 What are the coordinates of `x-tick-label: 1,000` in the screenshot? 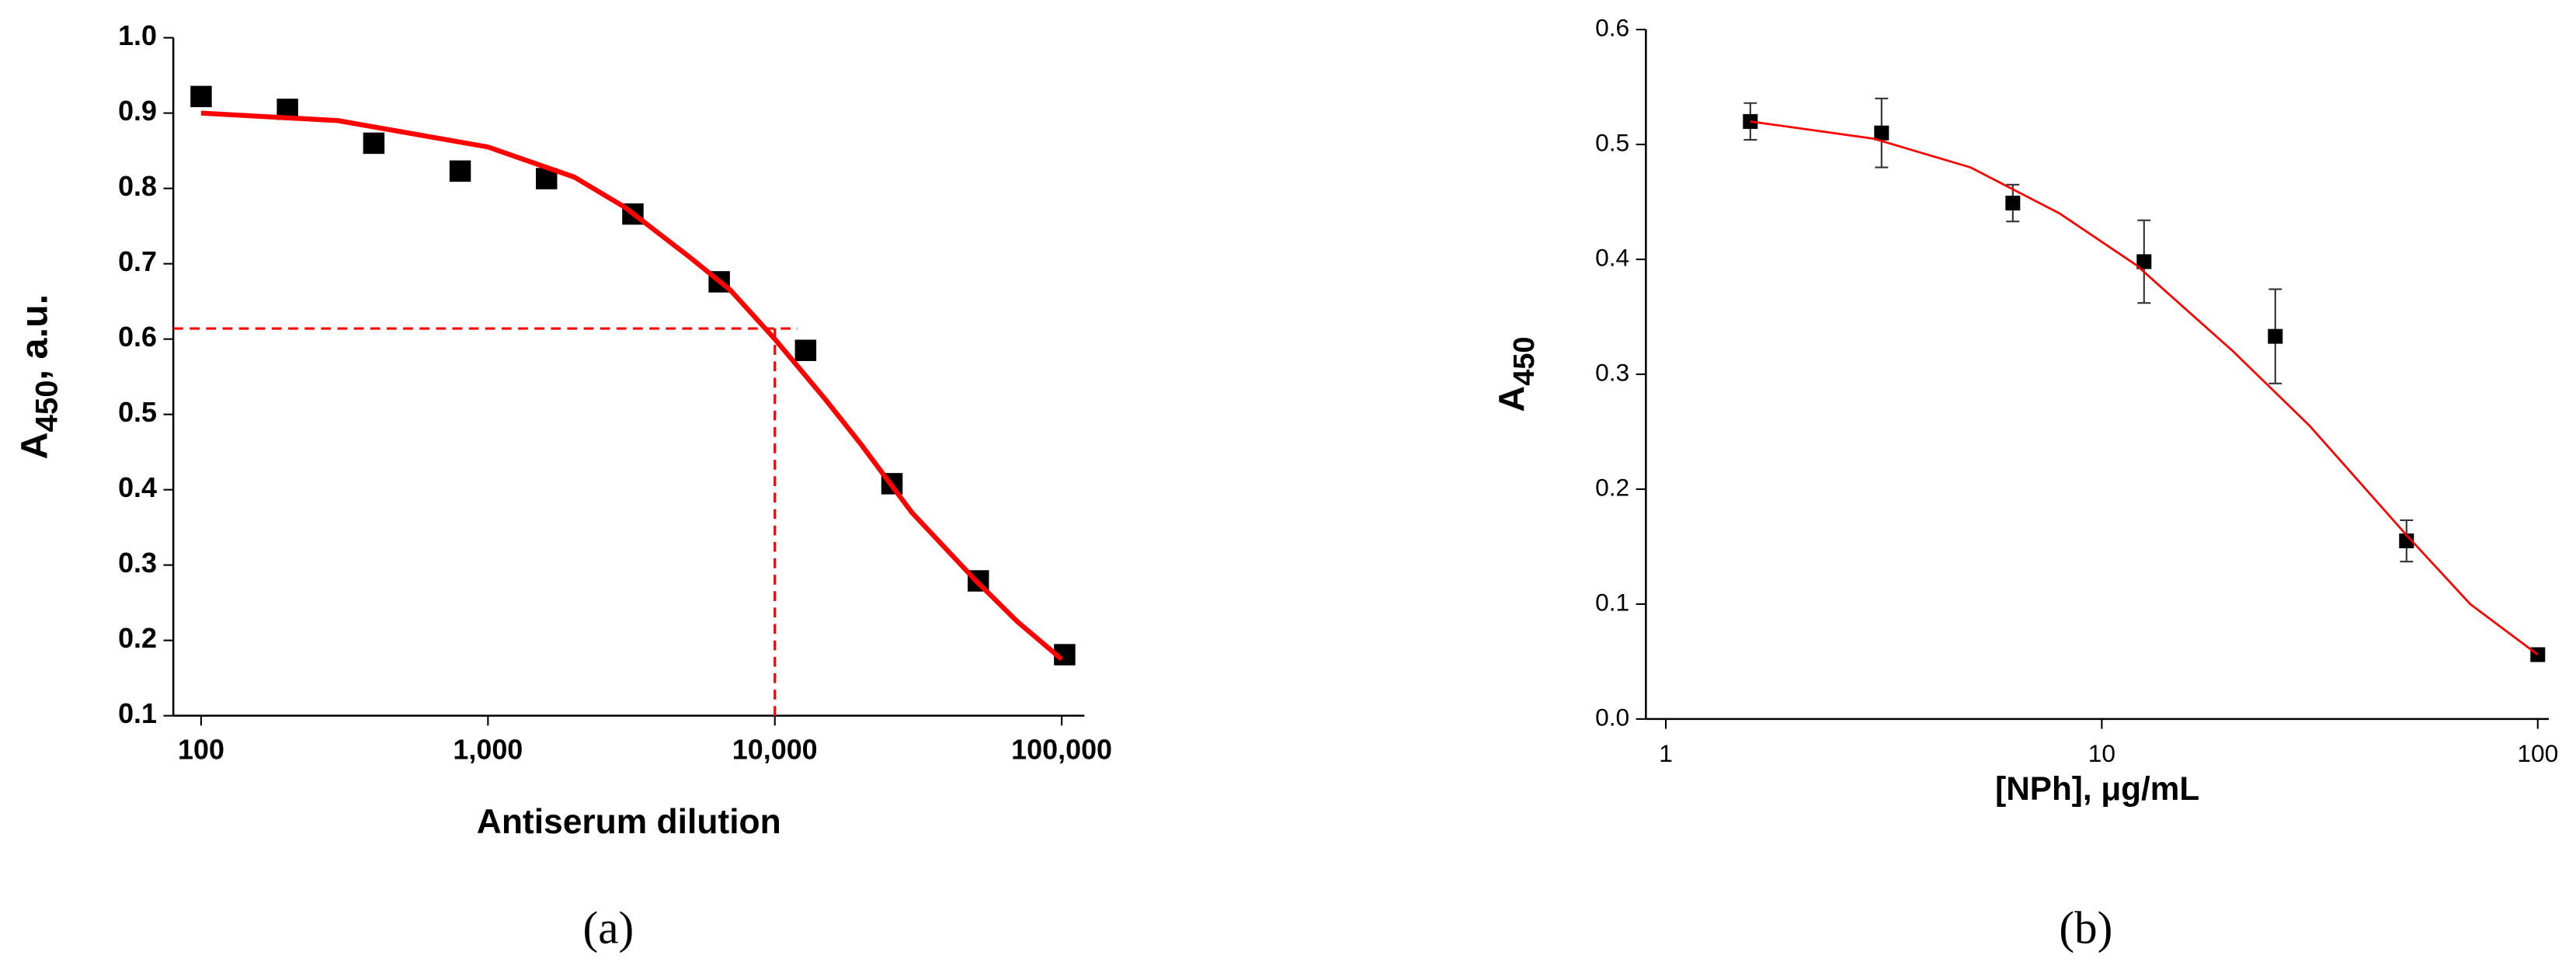 It's located at (488, 750).